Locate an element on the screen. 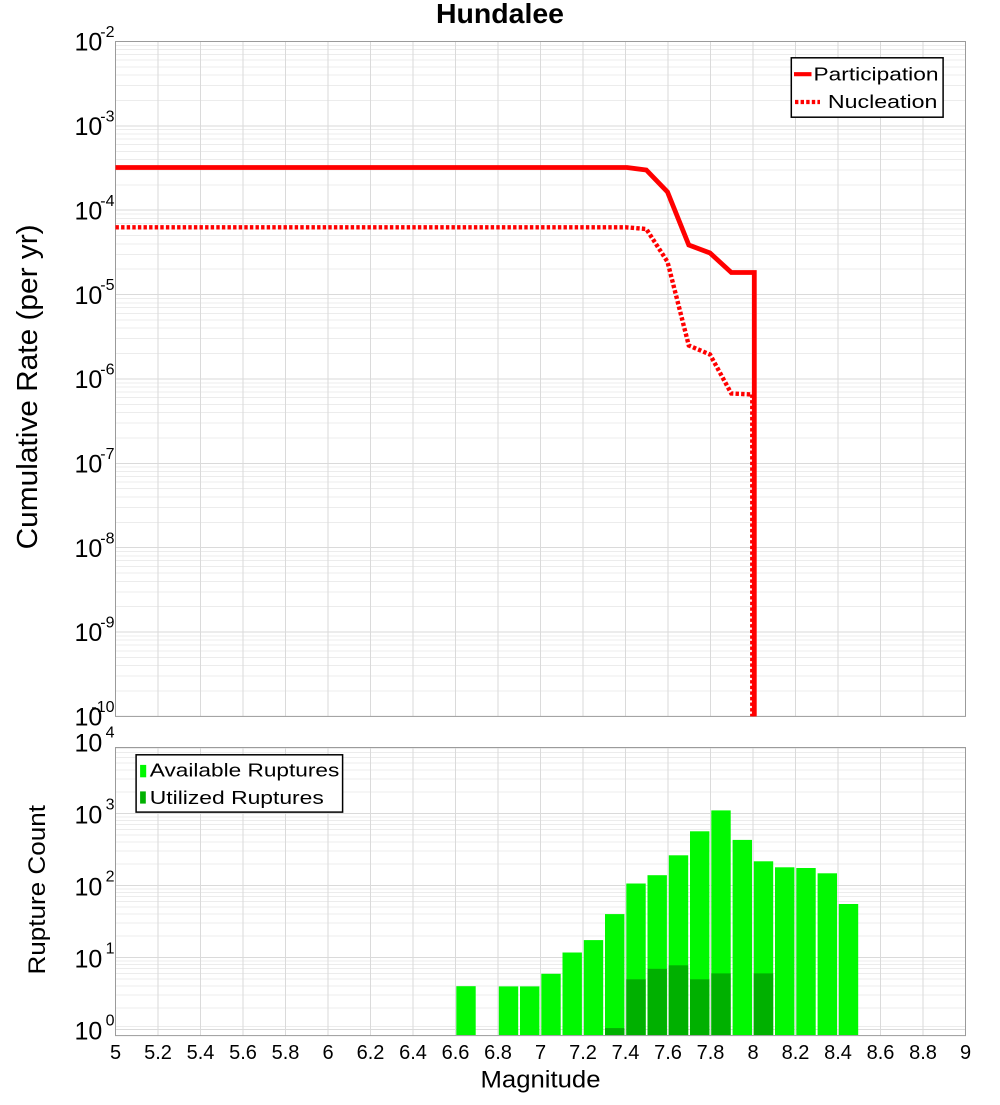 This screenshot has width=1000, height=1105. svg-text: 5.6 is located at coordinates (243, 1053).